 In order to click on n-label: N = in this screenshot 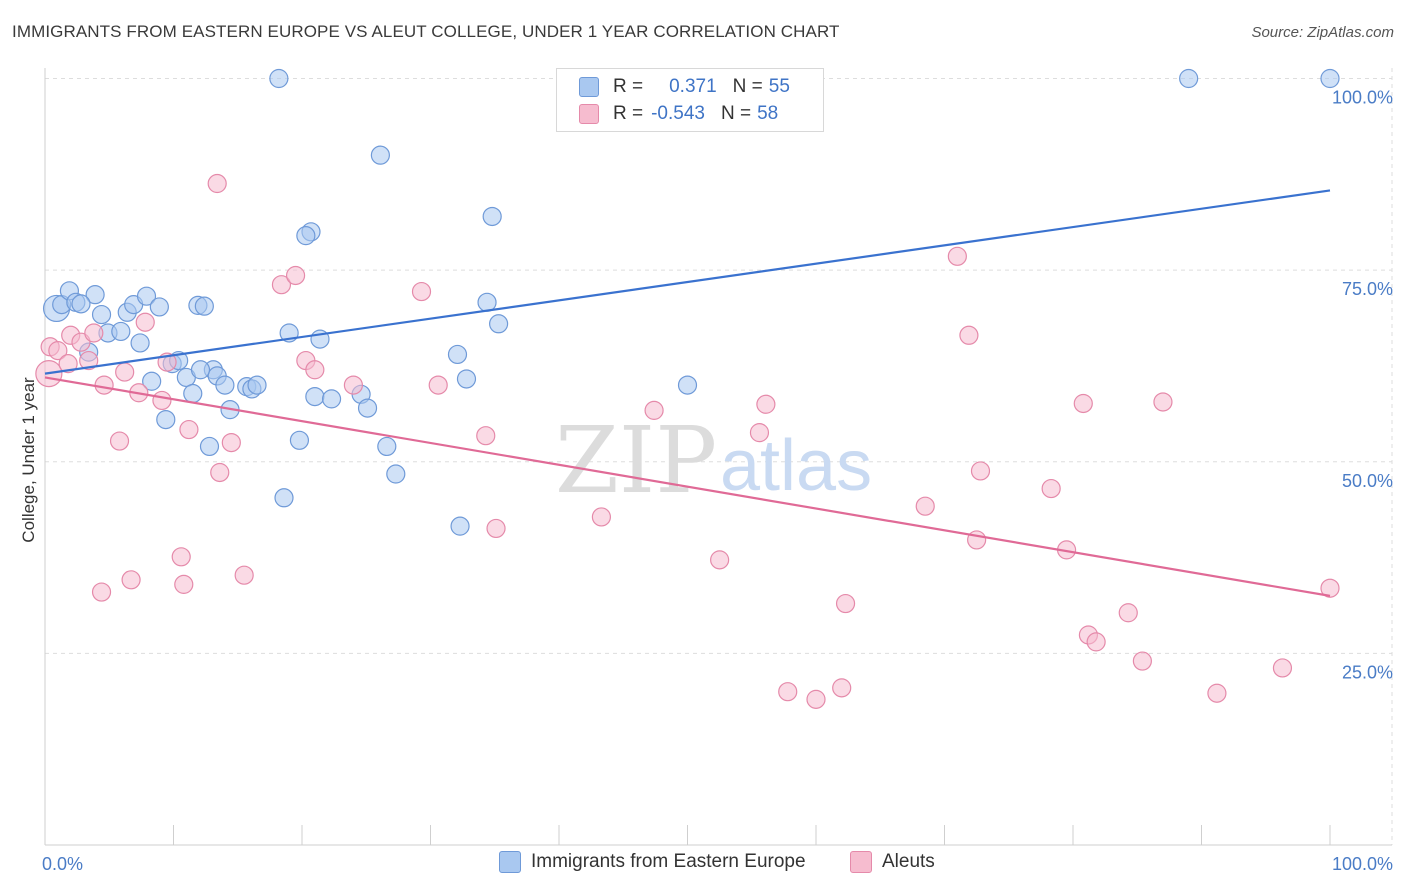, I will do `click(736, 113)`.